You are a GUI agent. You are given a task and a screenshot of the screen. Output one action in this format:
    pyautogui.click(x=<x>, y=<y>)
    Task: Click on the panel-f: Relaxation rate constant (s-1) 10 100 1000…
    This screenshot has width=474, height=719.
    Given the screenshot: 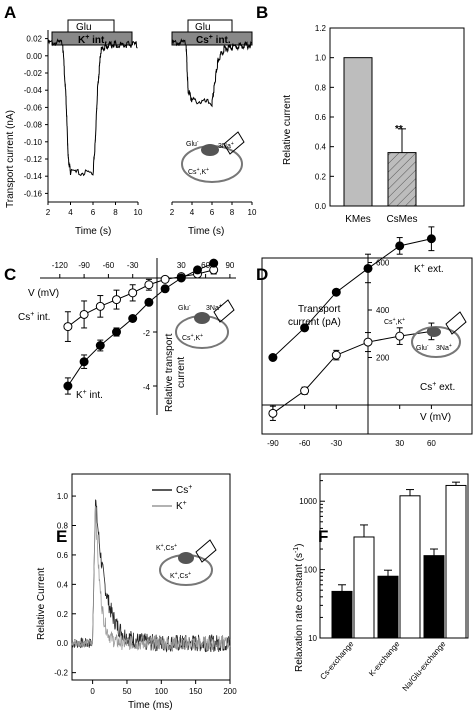 What is the action you would take?
    pyautogui.click(x=381, y=583)
    